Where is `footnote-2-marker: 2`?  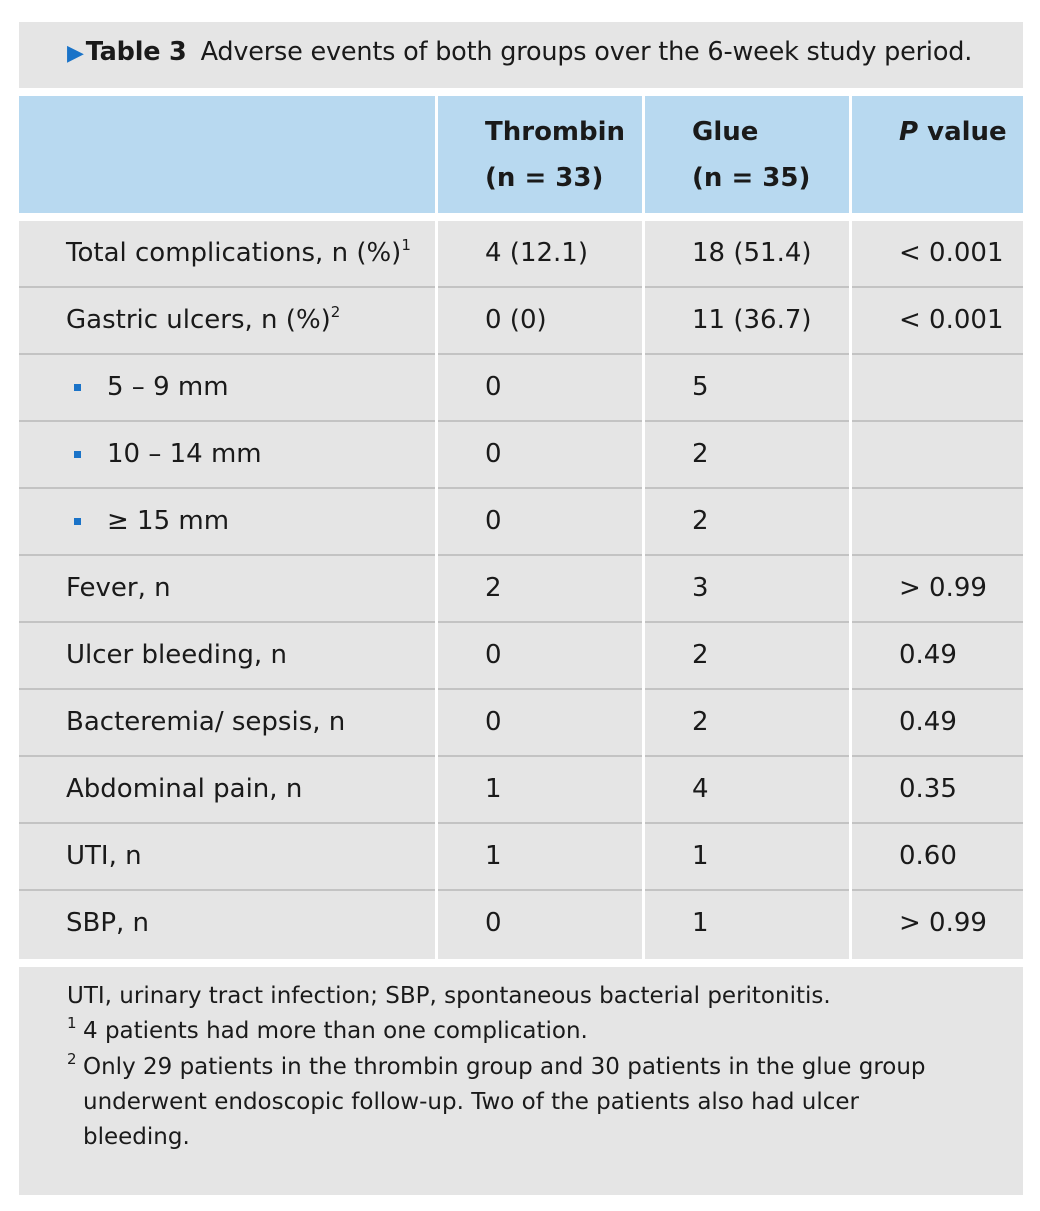 footnote-2-marker: 2 is located at coordinates (72, 1059).